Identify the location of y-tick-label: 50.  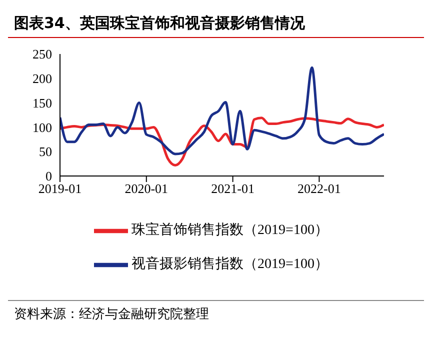
(45, 152).